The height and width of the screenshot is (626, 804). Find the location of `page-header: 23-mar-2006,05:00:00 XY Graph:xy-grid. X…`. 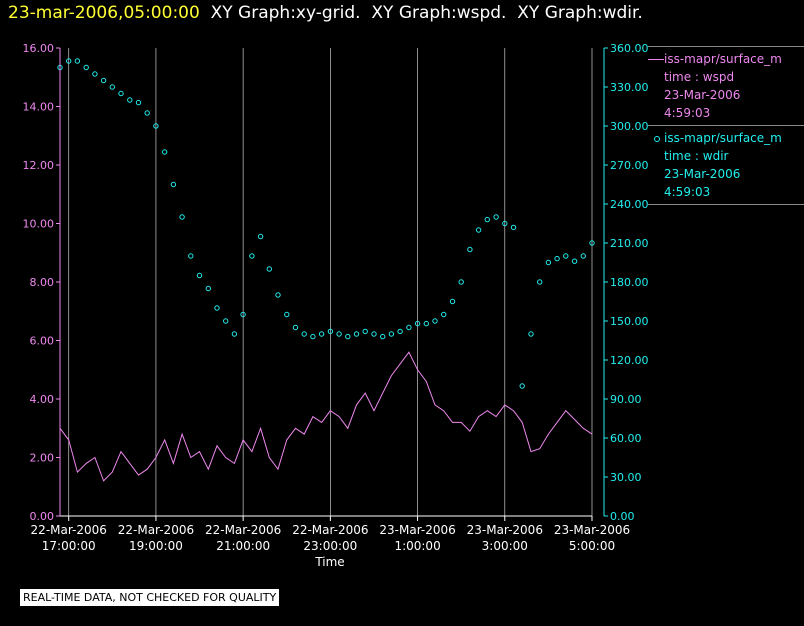

page-header: 23-mar-2006,05:00:00 XY Graph:xy-grid. X… is located at coordinates (325, 13).